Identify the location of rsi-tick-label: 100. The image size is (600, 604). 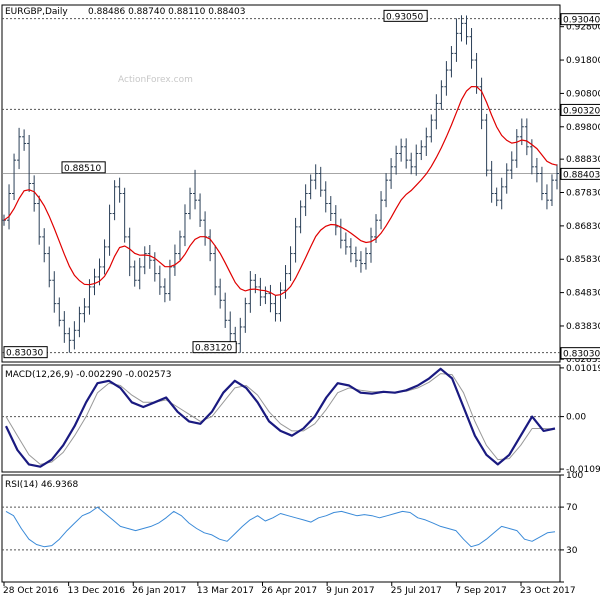
(574, 476).